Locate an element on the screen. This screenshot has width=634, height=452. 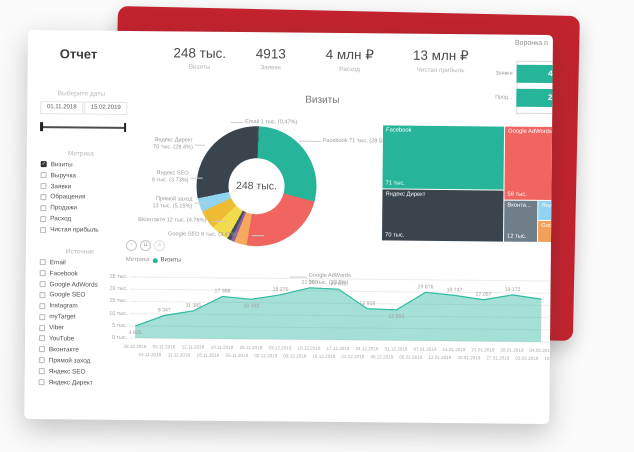
treemap-block-1: Яндекс Директ 70 тыс. is located at coordinates (442, 215).